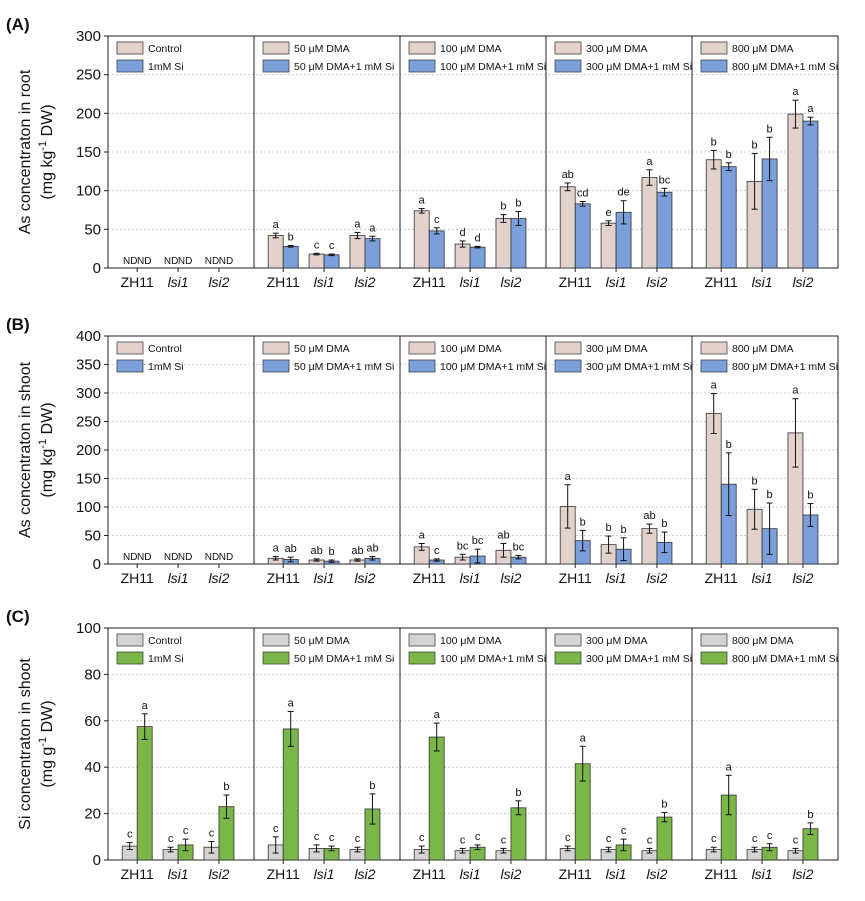 This screenshot has height=901, width=865. Describe the element at coordinates (92, 767) in the screenshot. I see `y-tick-label: 40` at that location.